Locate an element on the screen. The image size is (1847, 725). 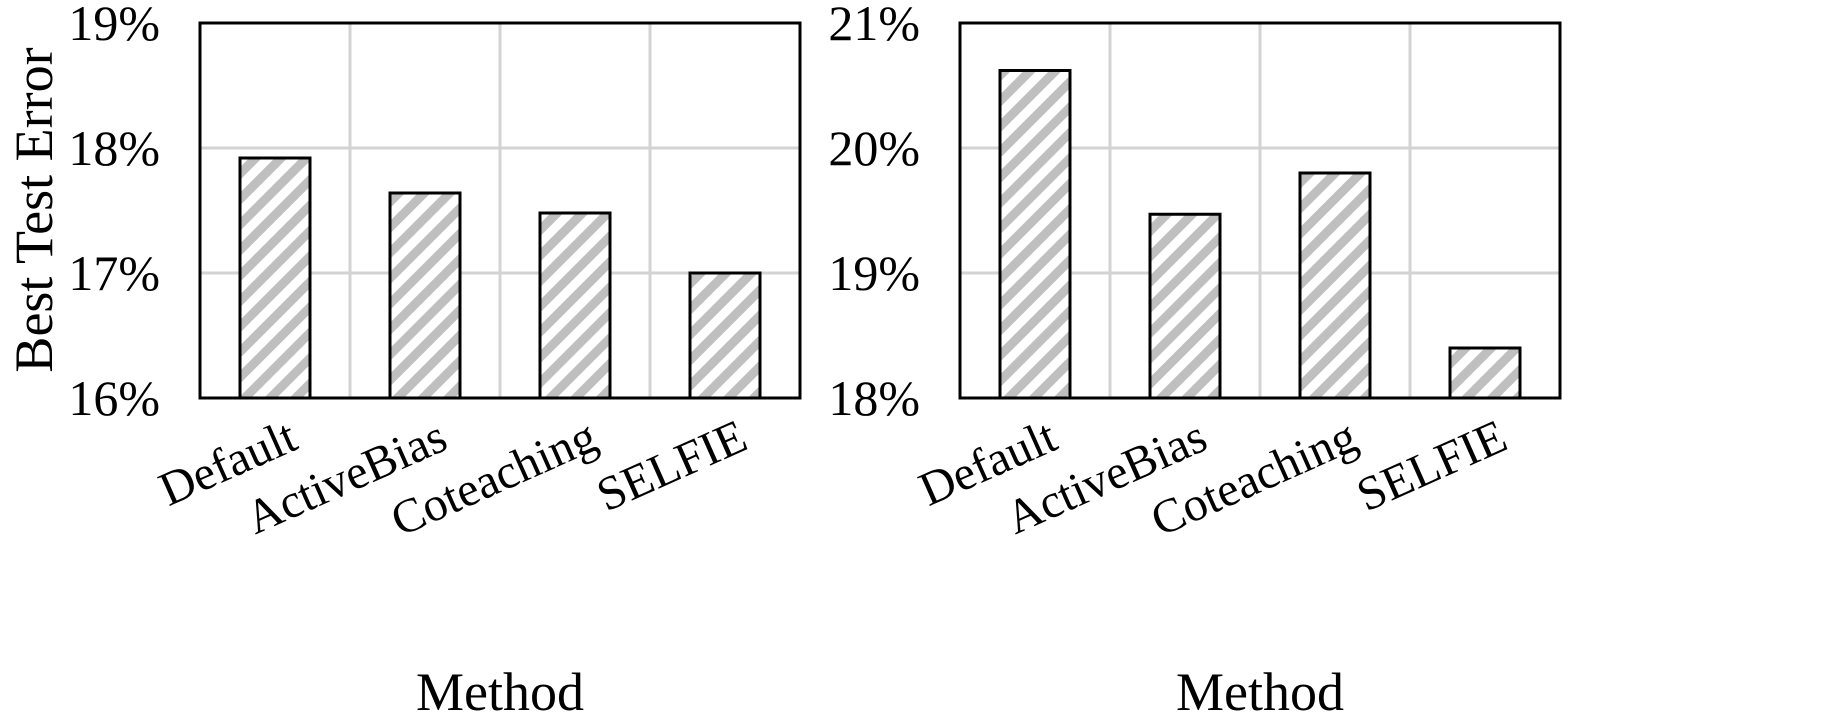
y-tick-label: 17% is located at coordinates (114, 273).